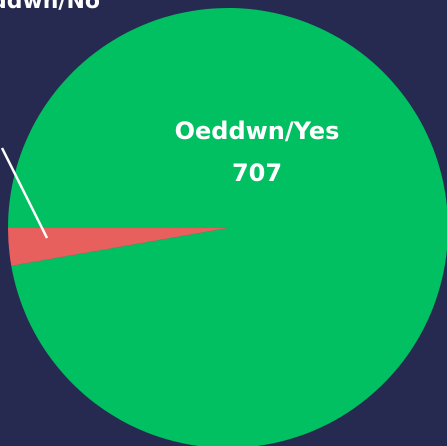 The width and height of the screenshot is (447, 446). Describe the element at coordinates (118, 247) in the screenshot. I see `pie-slice` at that location.